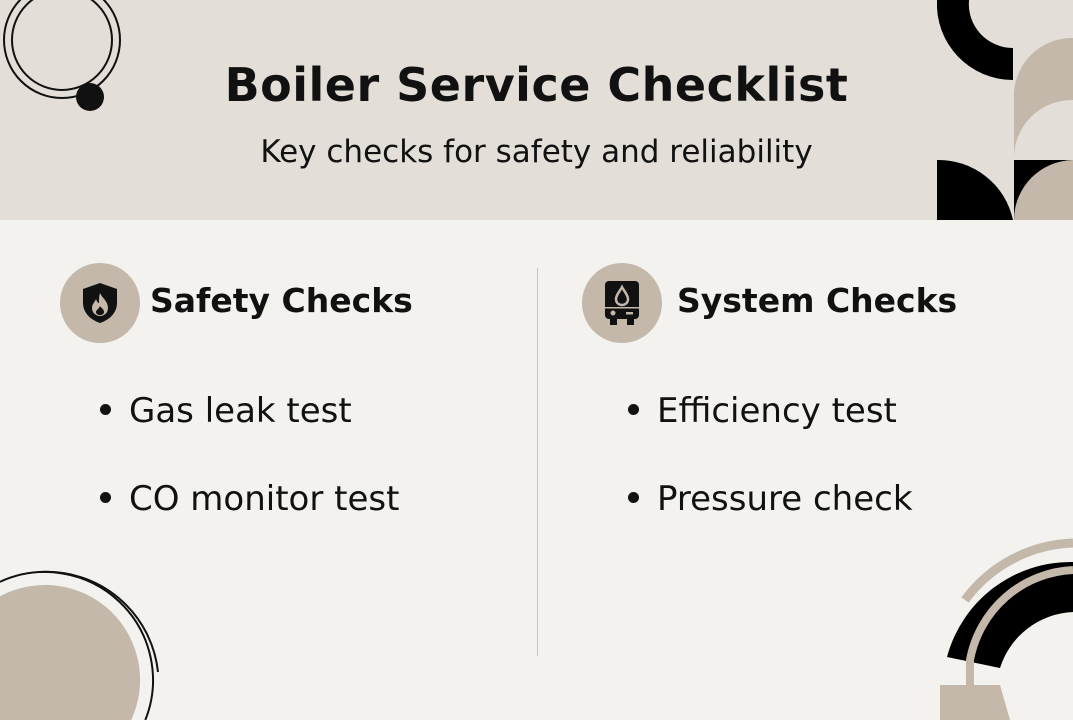 Image resolution: width=1073 pixels, height=720 pixels. Describe the element at coordinates (100, 303) in the screenshot. I see `shield-flame-icon` at that location.